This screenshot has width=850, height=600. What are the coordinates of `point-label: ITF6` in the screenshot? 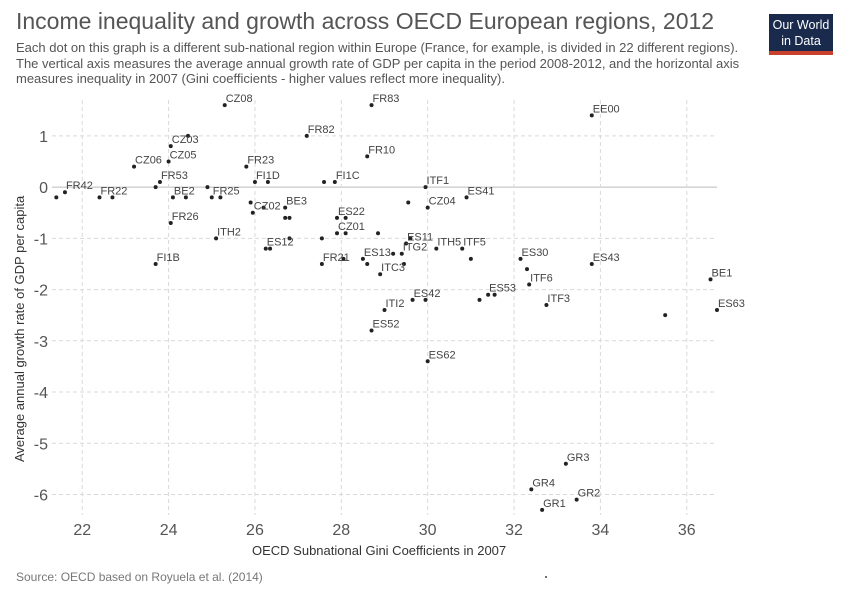 It's located at (541, 278).